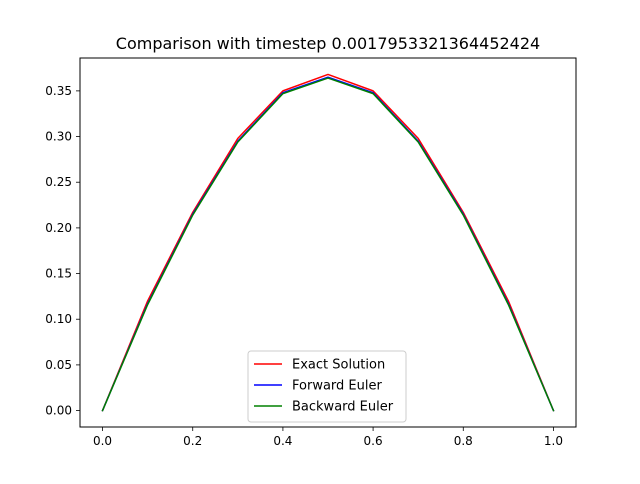 The image size is (640, 484). I want to click on x-tick-label: 0.2, so click(192, 441).